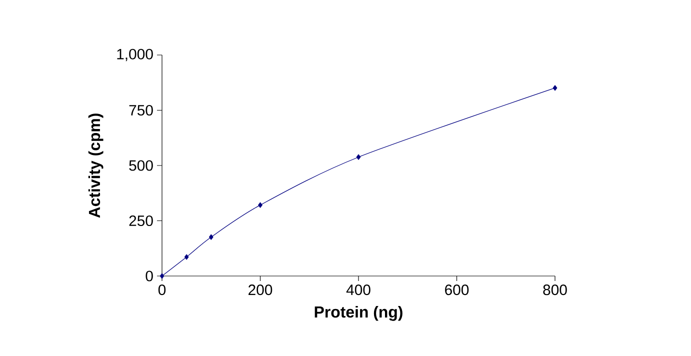 This screenshot has width=691, height=356. Describe the element at coordinates (141, 110) in the screenshot. I see `y-tick-label: 750` at that location.